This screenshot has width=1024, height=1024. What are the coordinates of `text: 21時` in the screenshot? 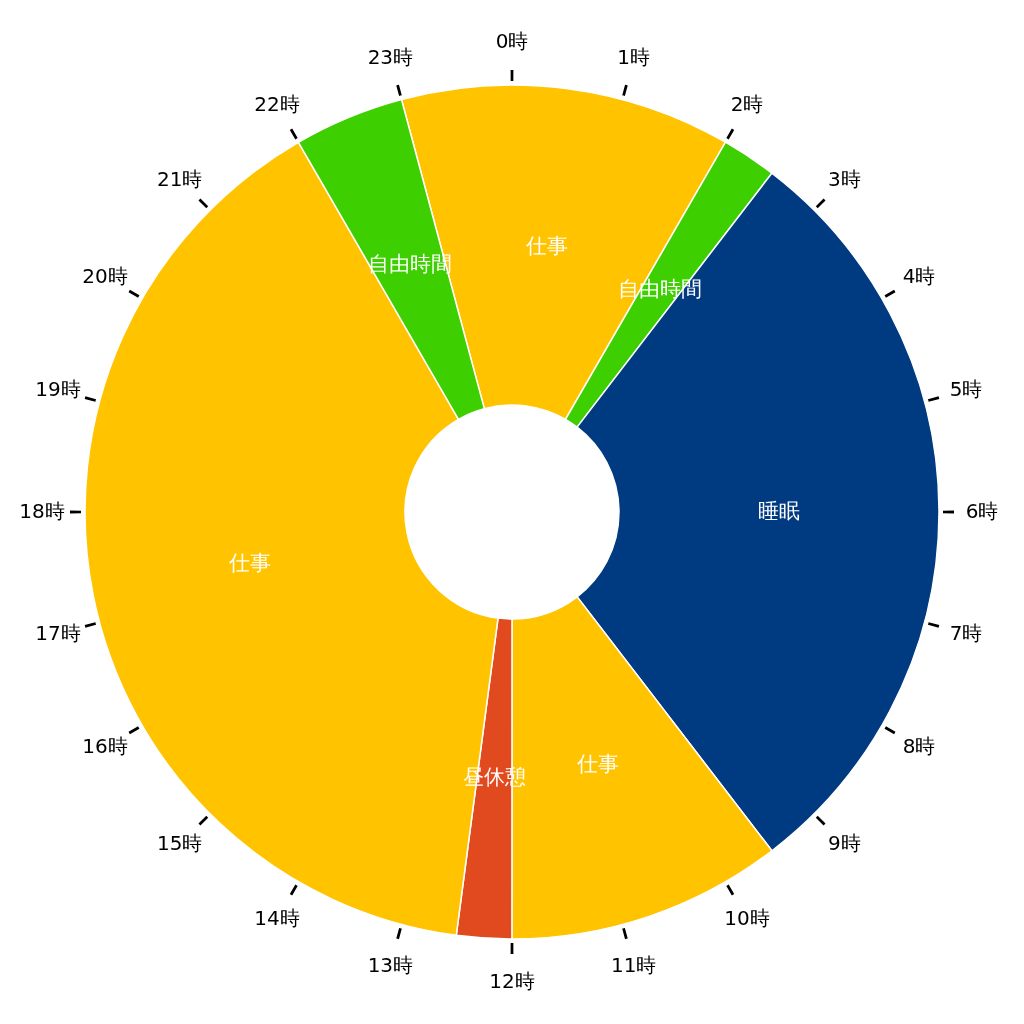 It's located at (179, 178).